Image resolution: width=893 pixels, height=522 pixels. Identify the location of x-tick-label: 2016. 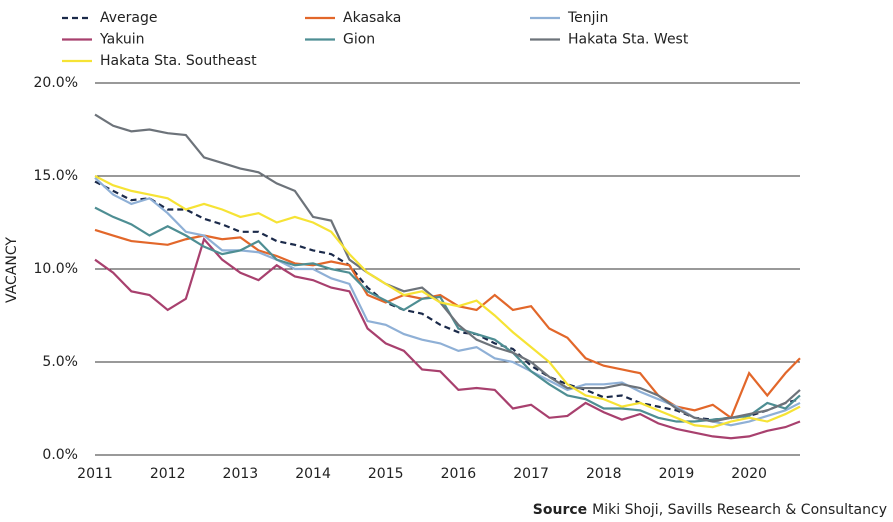
(459, 474).